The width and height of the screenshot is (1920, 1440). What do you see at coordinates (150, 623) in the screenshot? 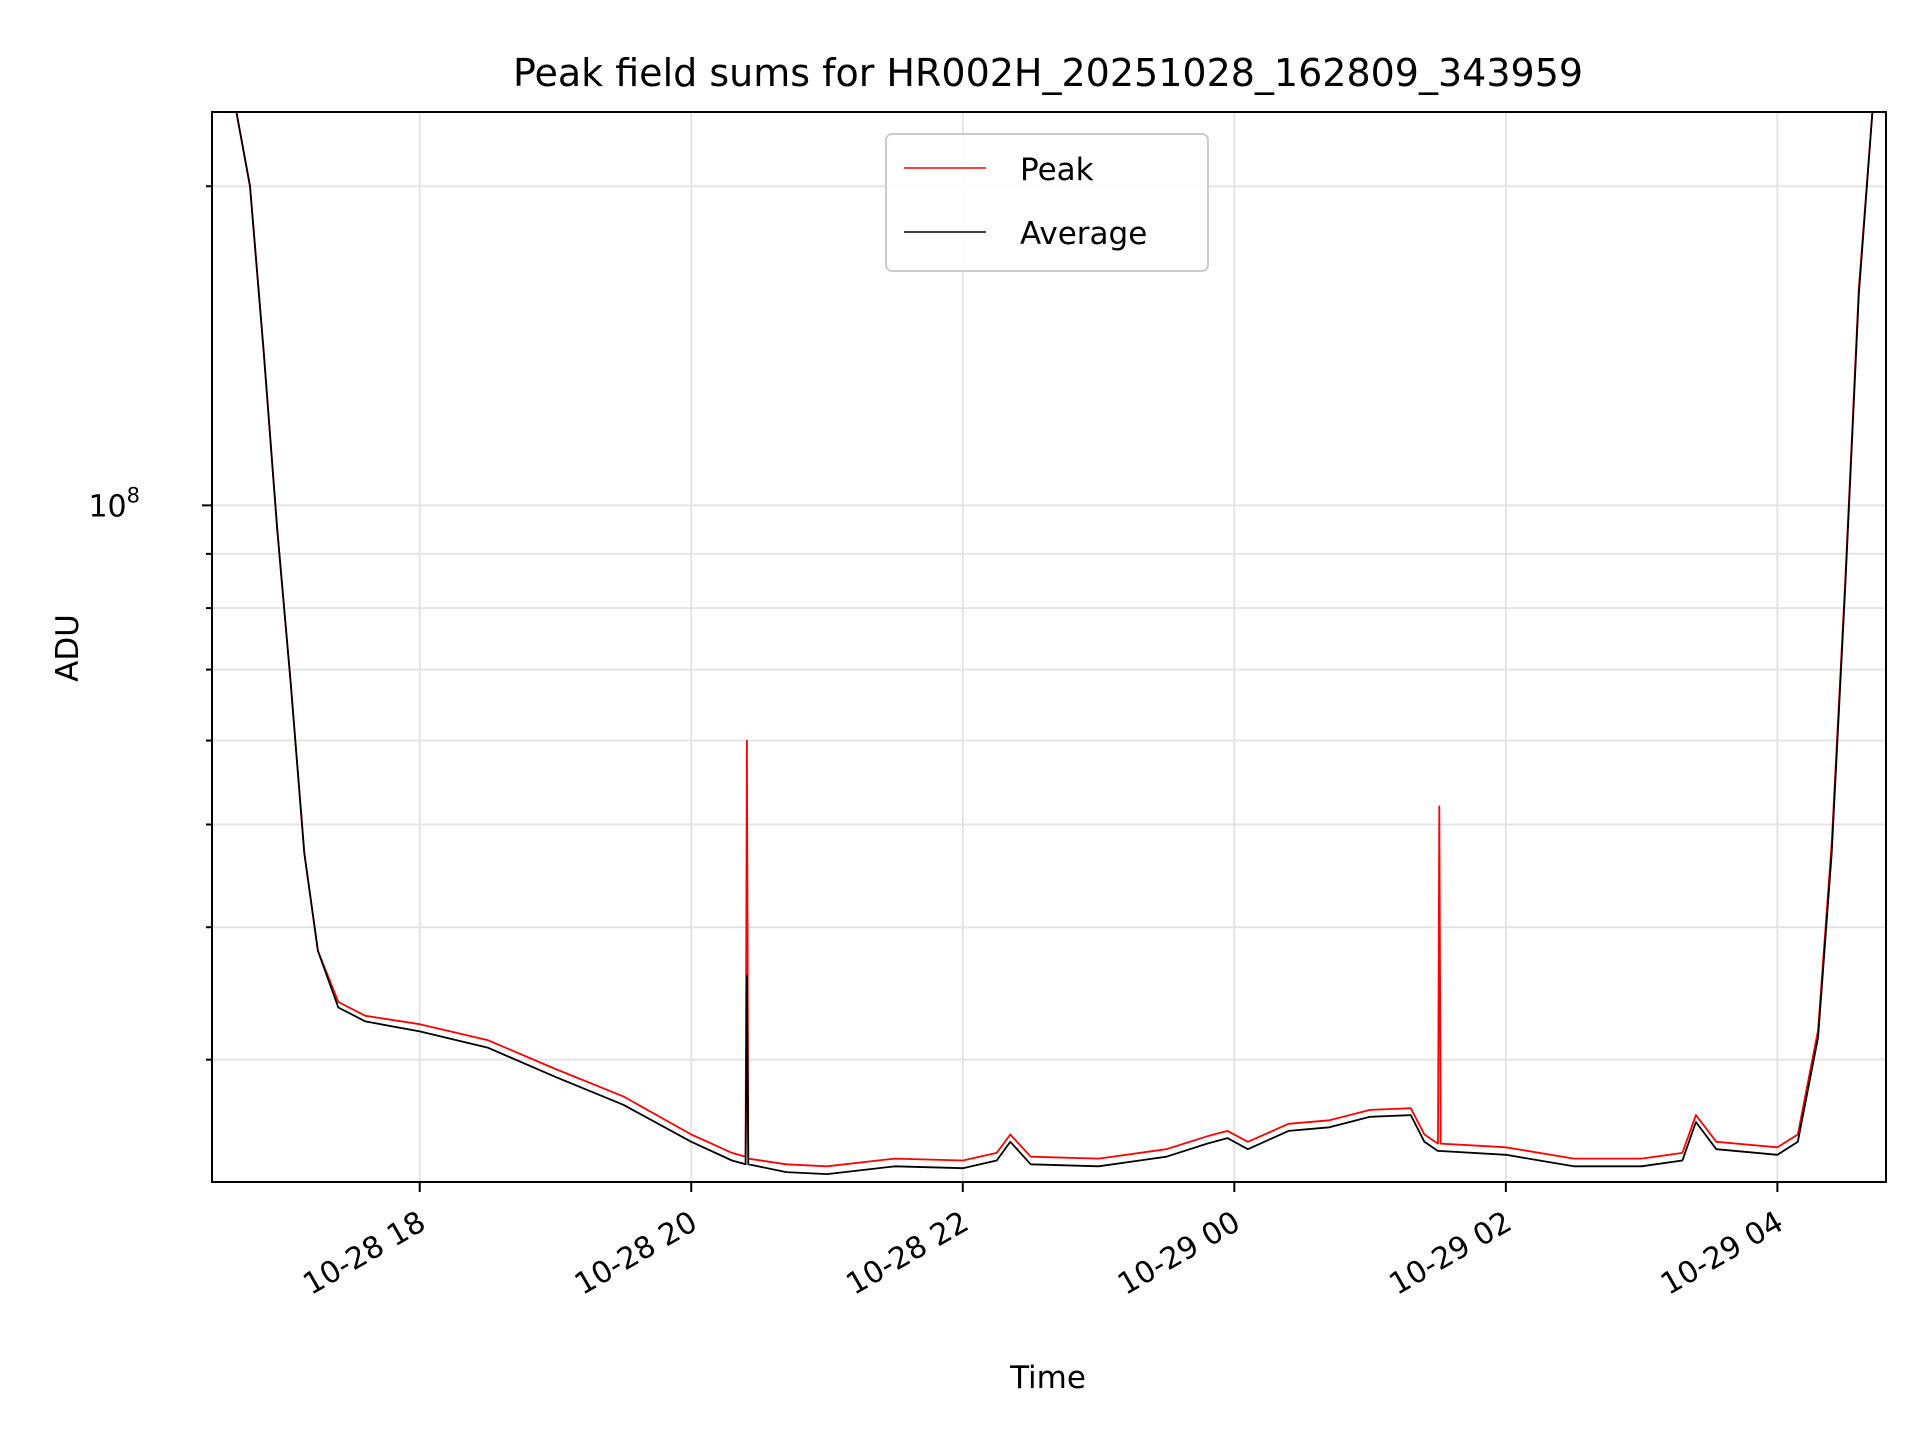
I see `y-axis: 108` at bounding box center [150, 623].